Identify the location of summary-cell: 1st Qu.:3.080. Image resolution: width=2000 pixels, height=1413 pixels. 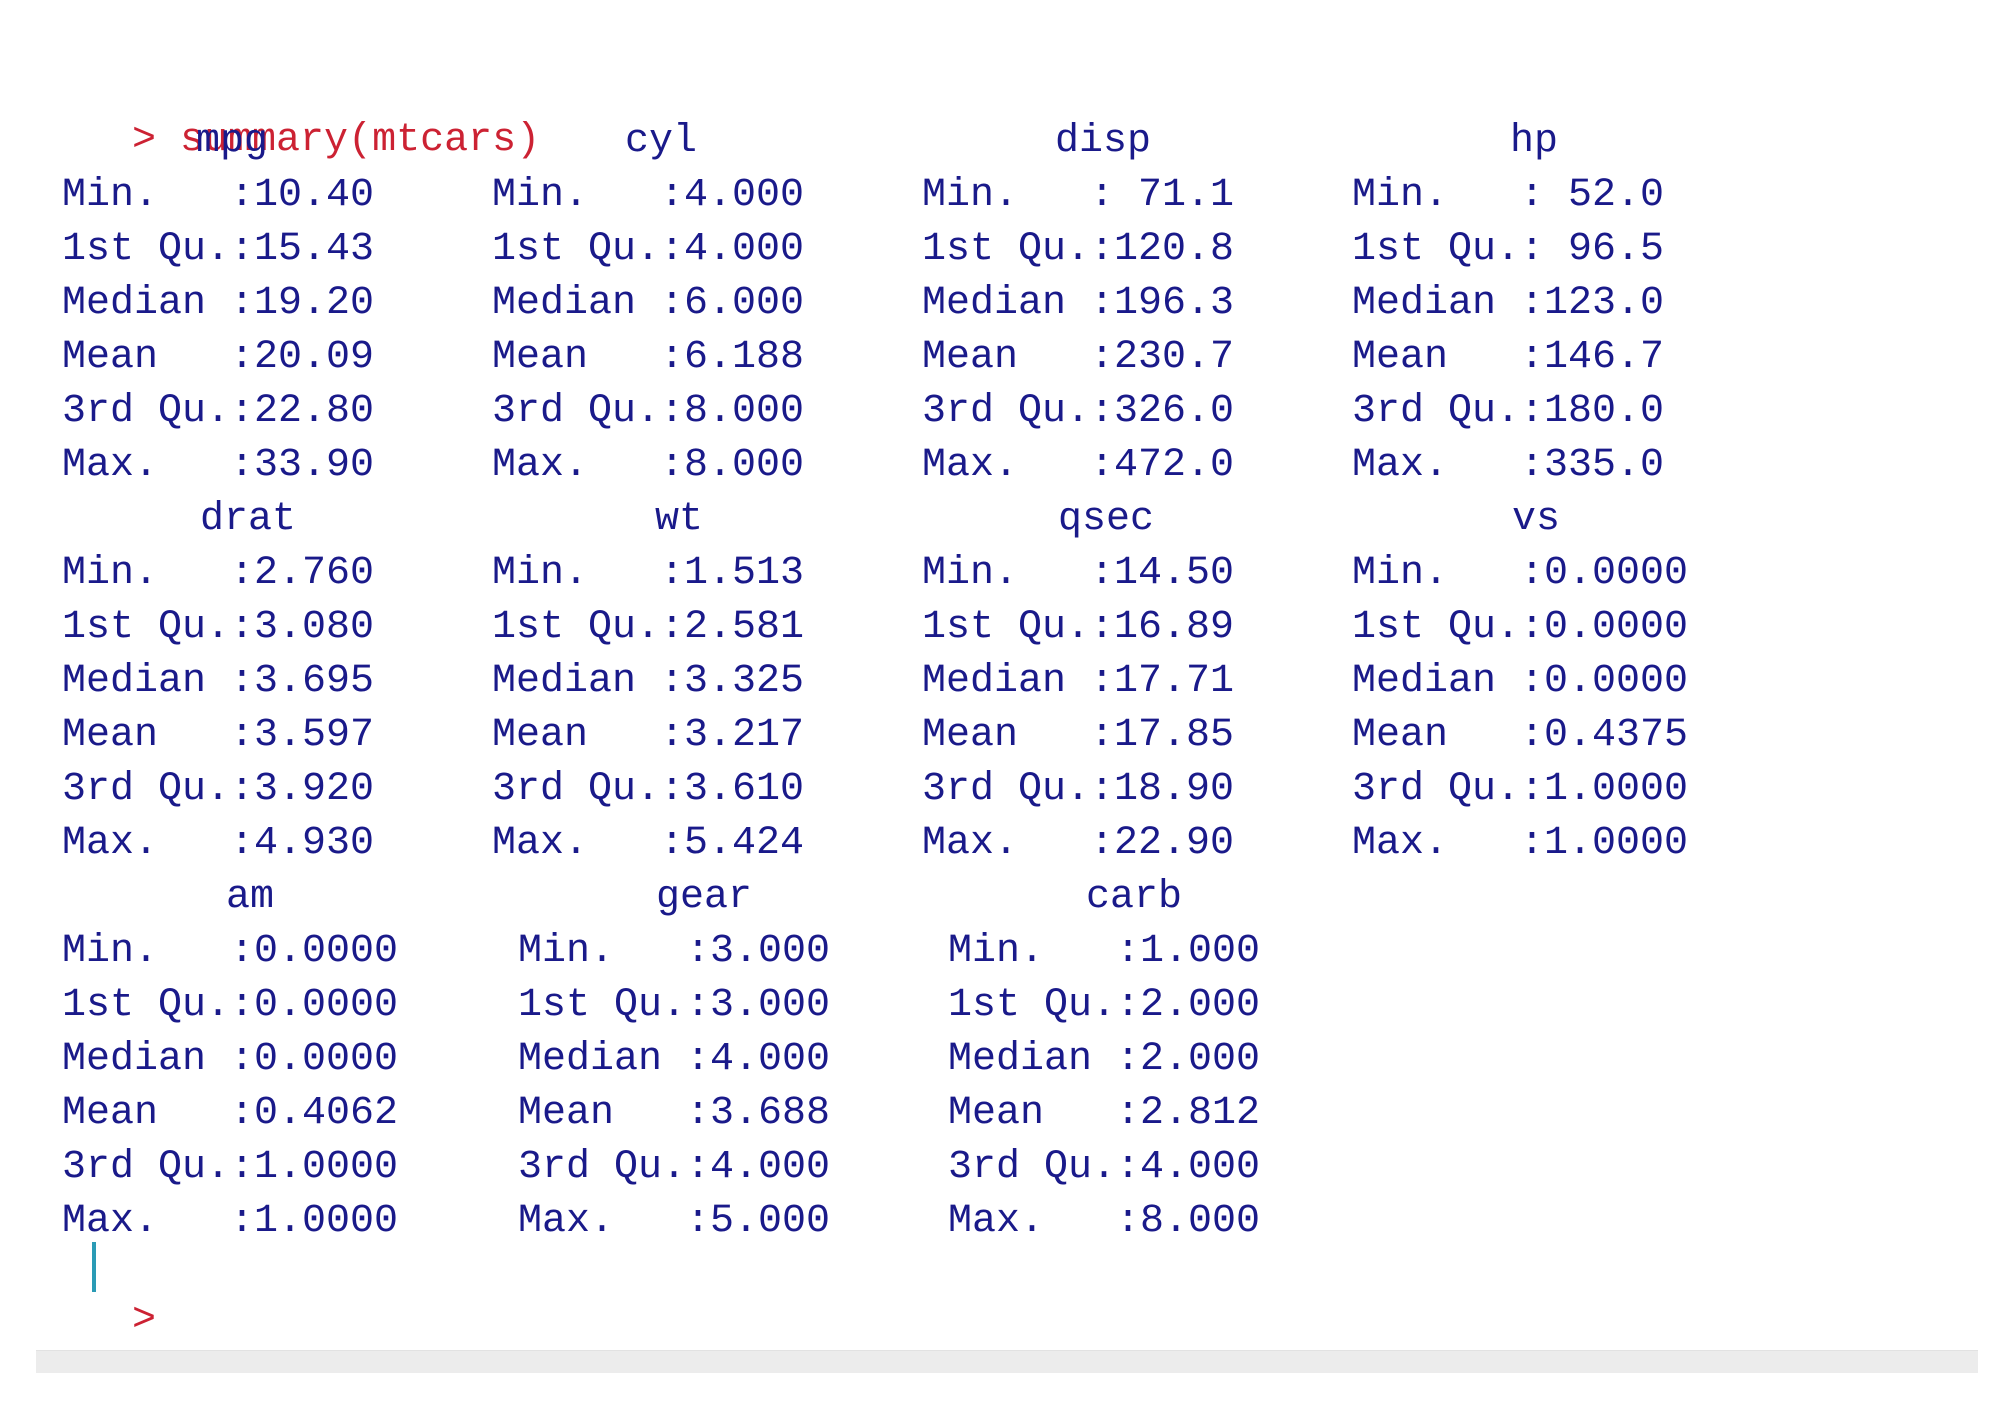
(218, 627).